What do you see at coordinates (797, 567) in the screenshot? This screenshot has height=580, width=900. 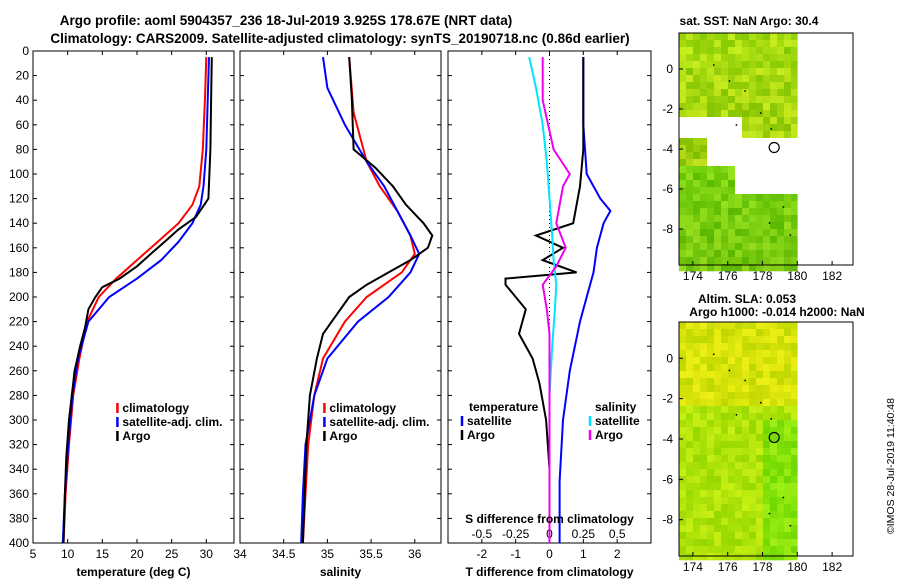 I see `x-tick-label: 180` at bounding box center [797, 567].